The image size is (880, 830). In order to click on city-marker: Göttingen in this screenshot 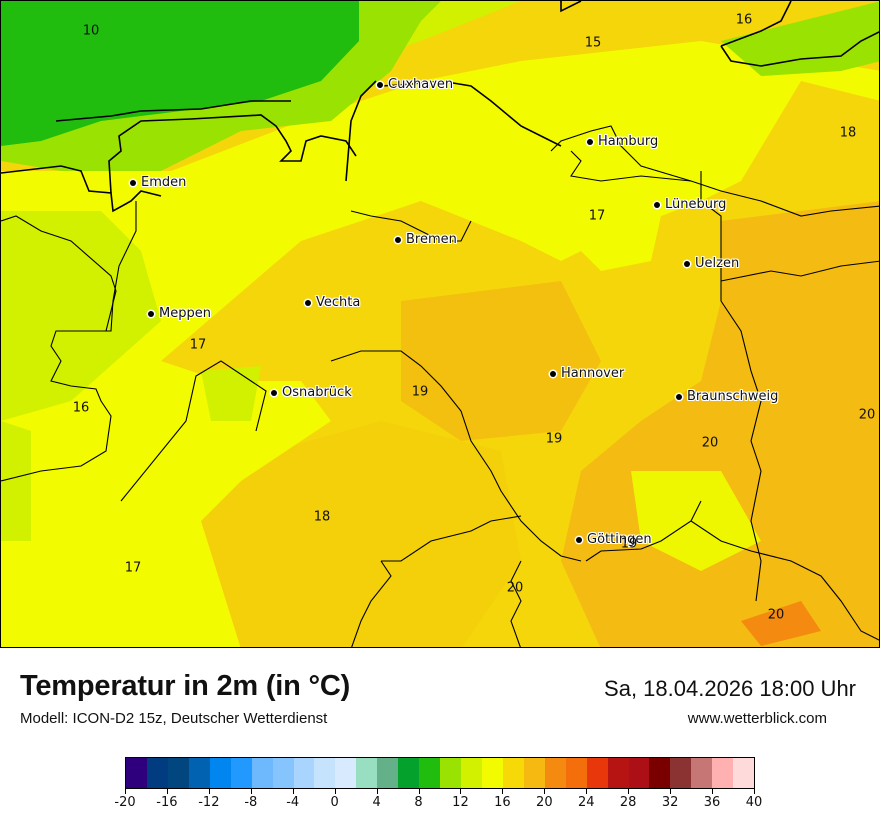, I will do `click(614, 539)`.